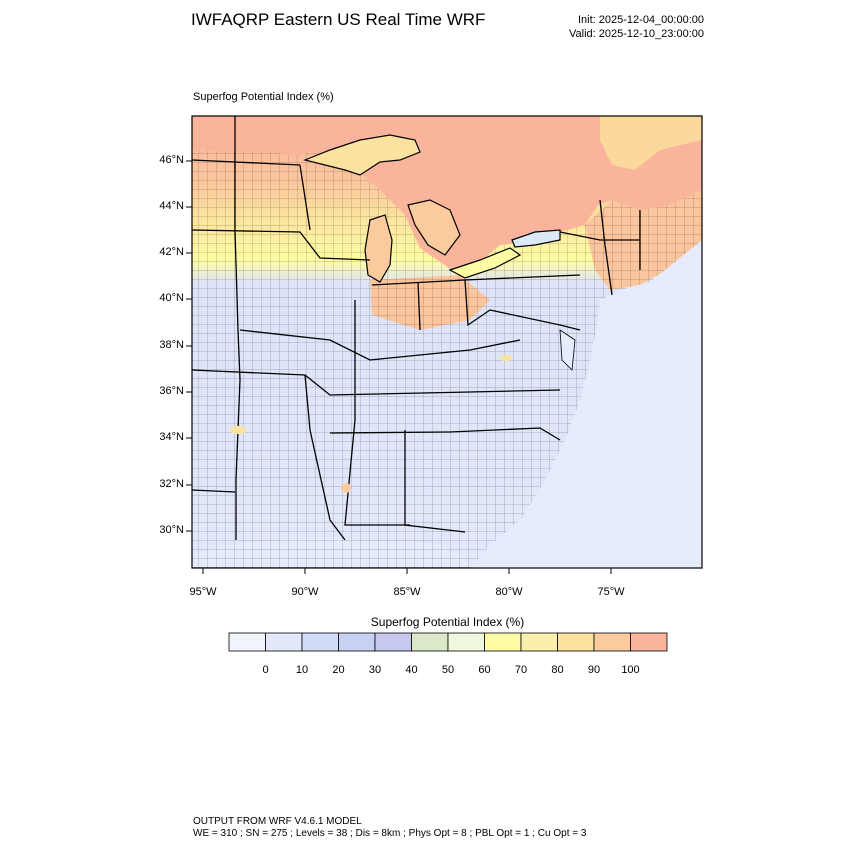 The height and width of the screenshot is (850, 850). Describe the element at coordinates (378, 248) in the screenshot. I see `lake-michigan` at that location.